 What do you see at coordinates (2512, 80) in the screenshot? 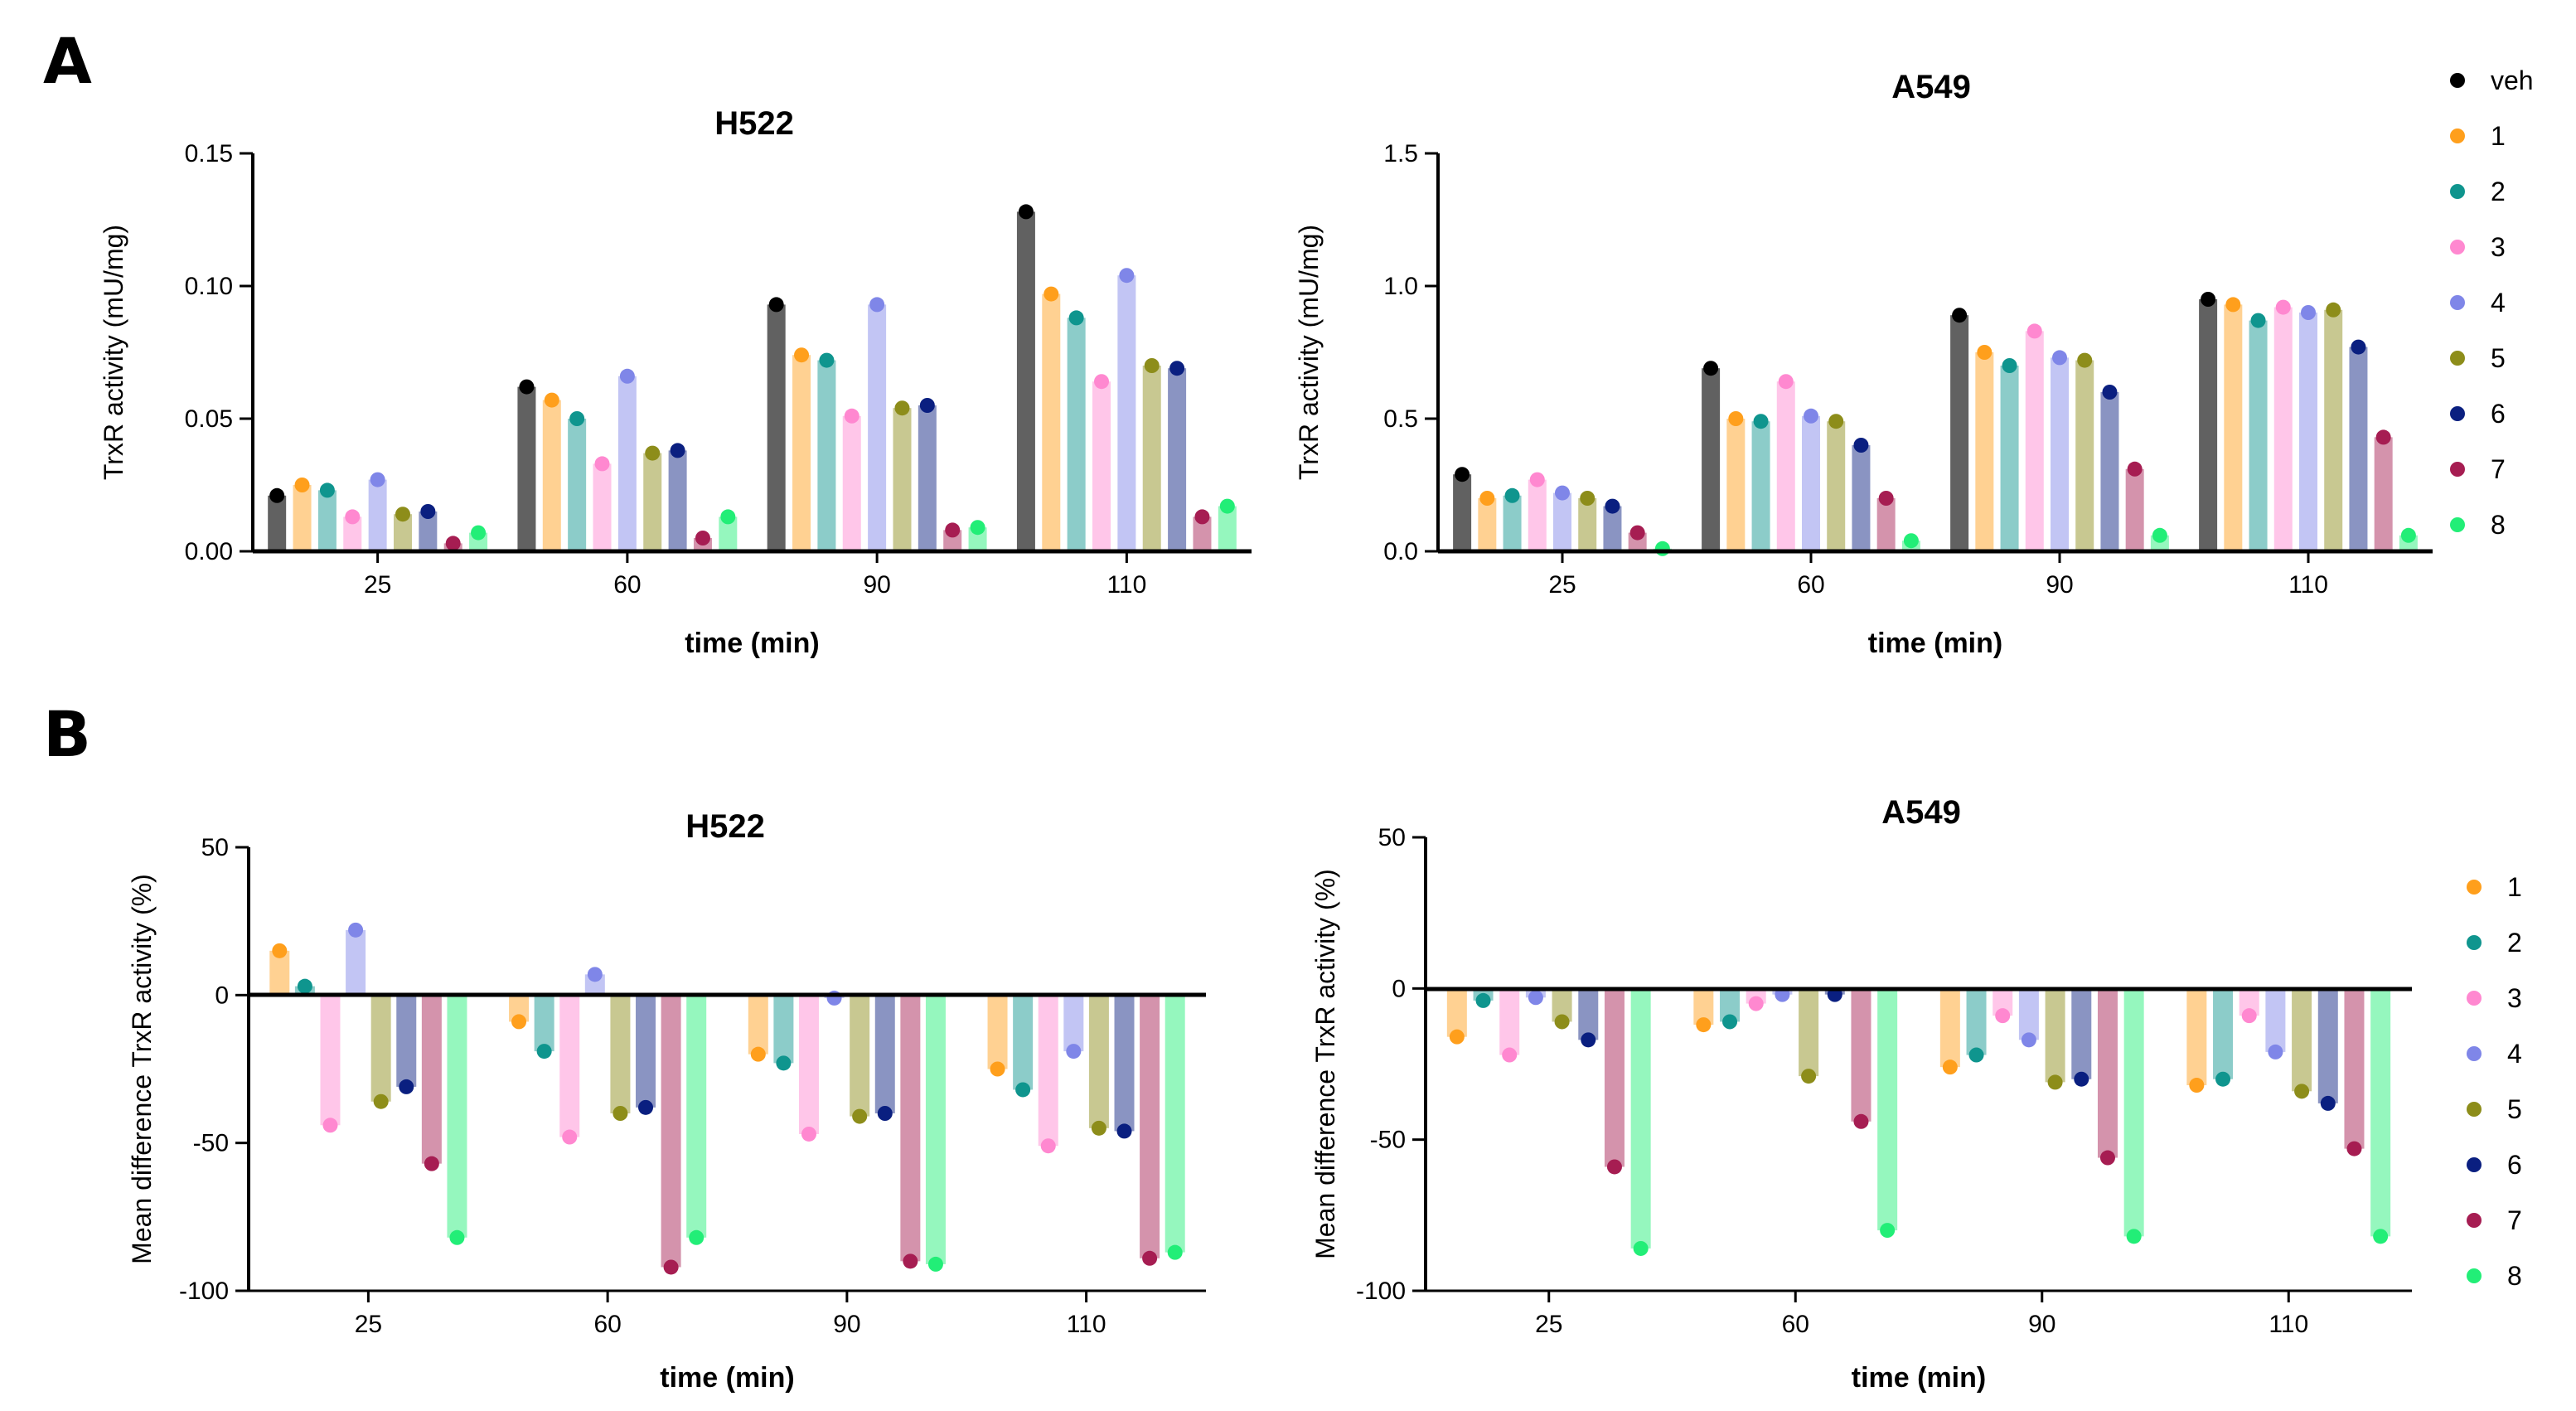
I see `legend-label-veh: veh` at bounding box center [2512, 80].